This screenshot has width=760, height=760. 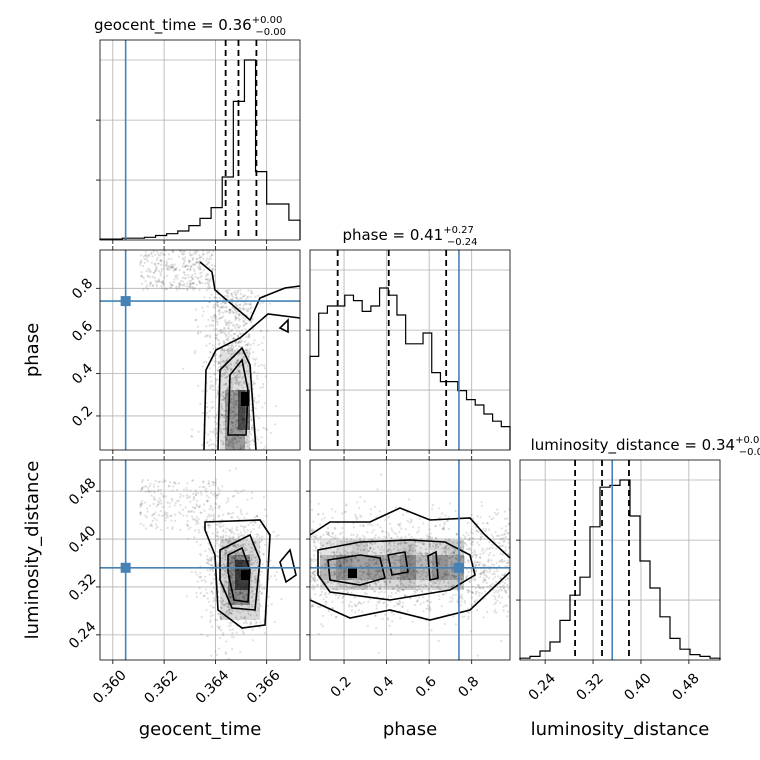 I want to click on panel-frame, so click(x=620, y=560).